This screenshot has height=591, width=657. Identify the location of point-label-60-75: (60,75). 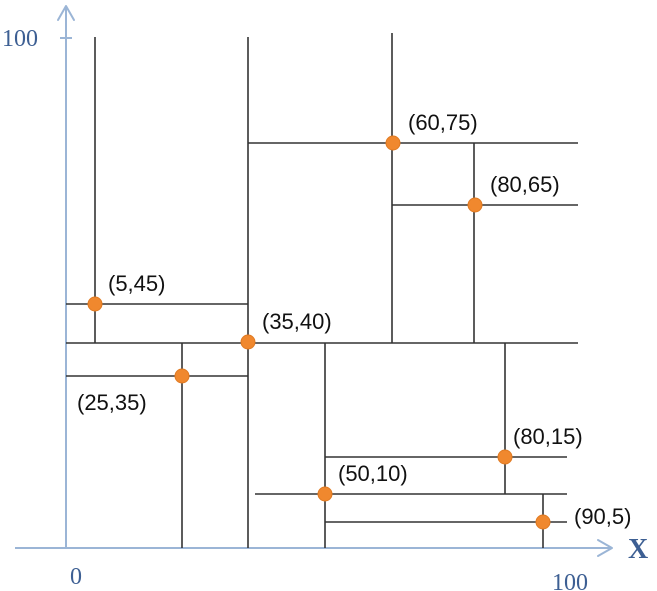
(443, 122).